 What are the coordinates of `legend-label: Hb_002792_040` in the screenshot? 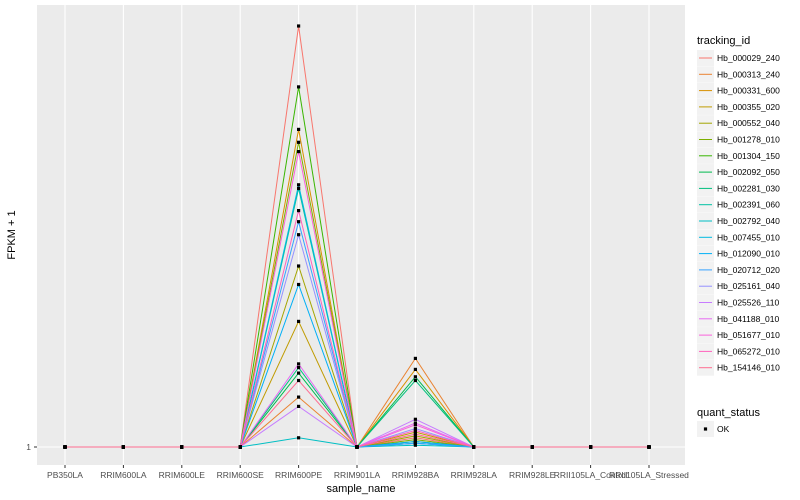 It's located at (748, 221).